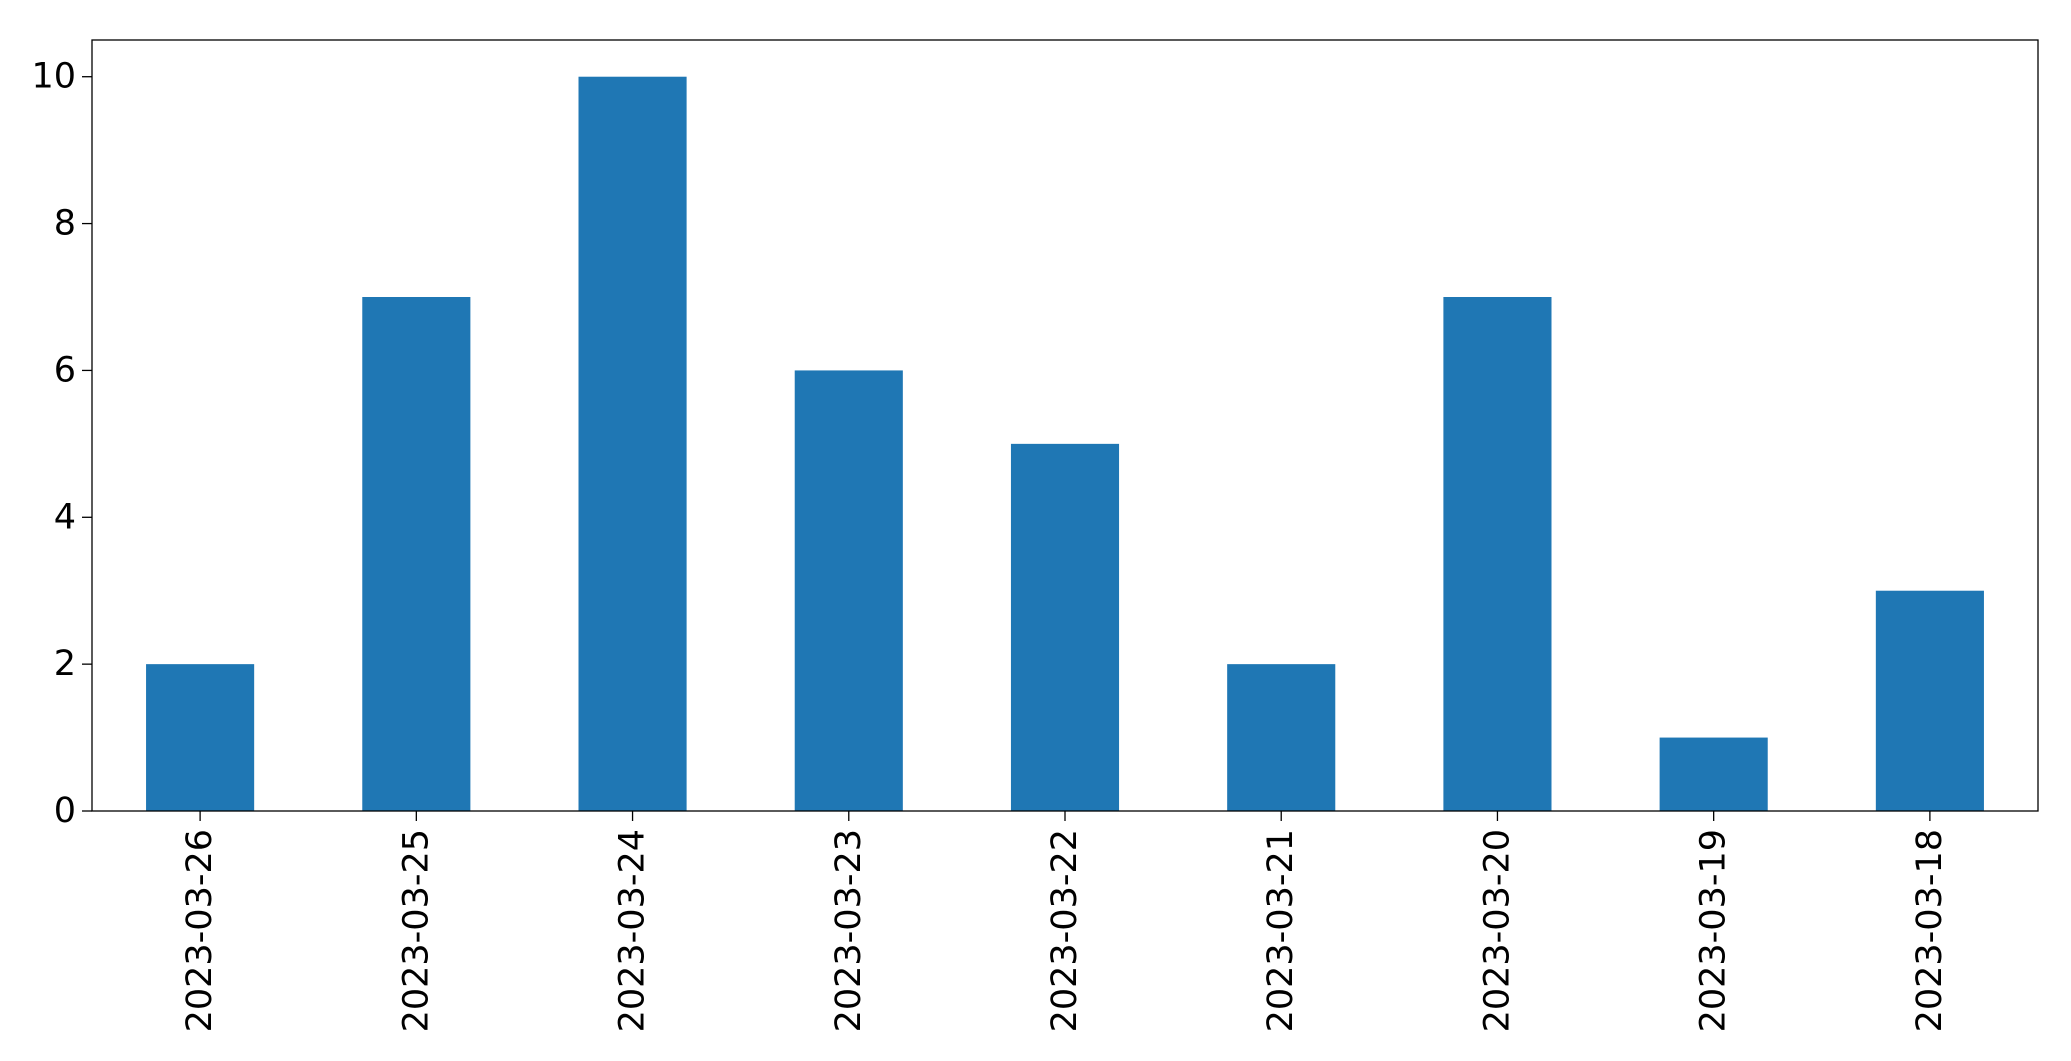 The image size is (2071, 1061). Describe the element at coordinates (53, 77) in the screenshot. I see `y-tick-label: 10` at that location.